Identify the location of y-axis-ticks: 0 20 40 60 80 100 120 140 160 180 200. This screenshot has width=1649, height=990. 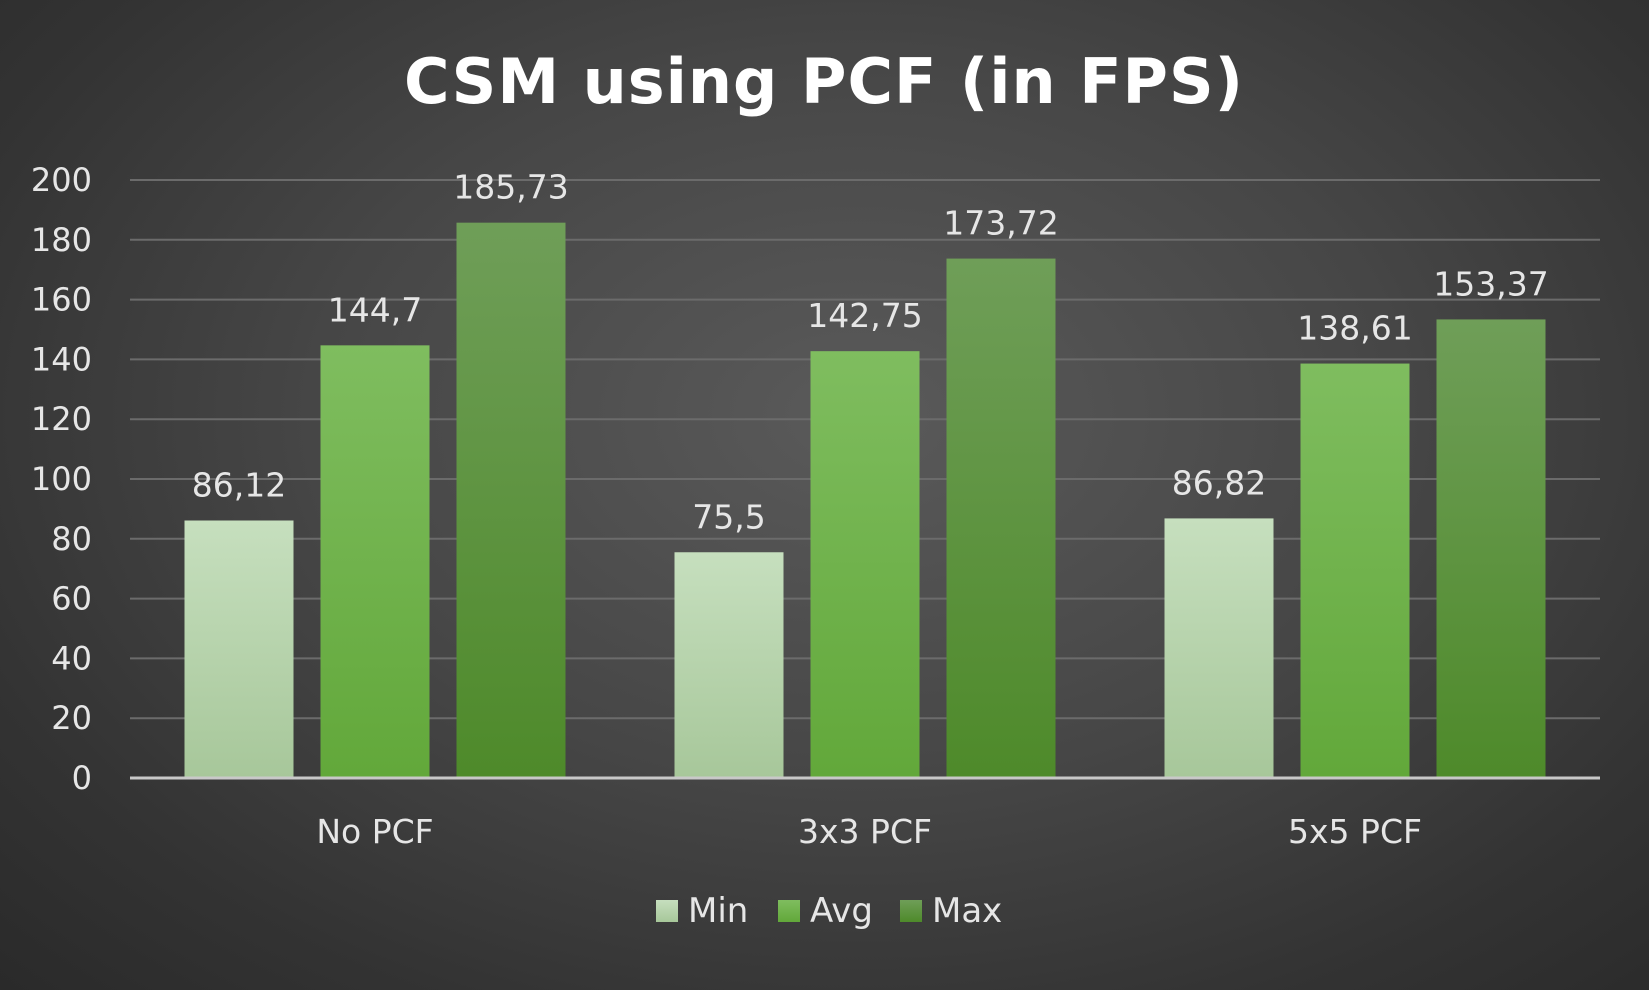
(61, 479).